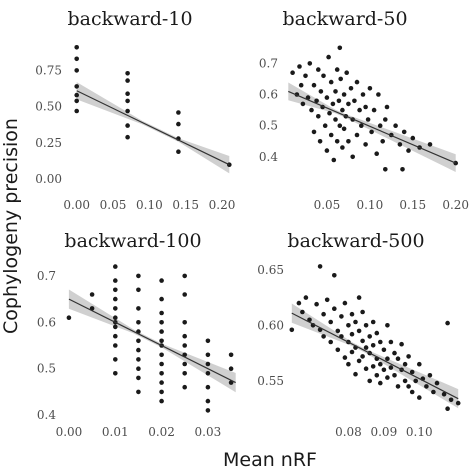 This screenshot has width=474, height=474. What do you see at coordinates (344, 19) in the screenshot?
I see `facet-title: backward-50` at bounding box center [344, 19].